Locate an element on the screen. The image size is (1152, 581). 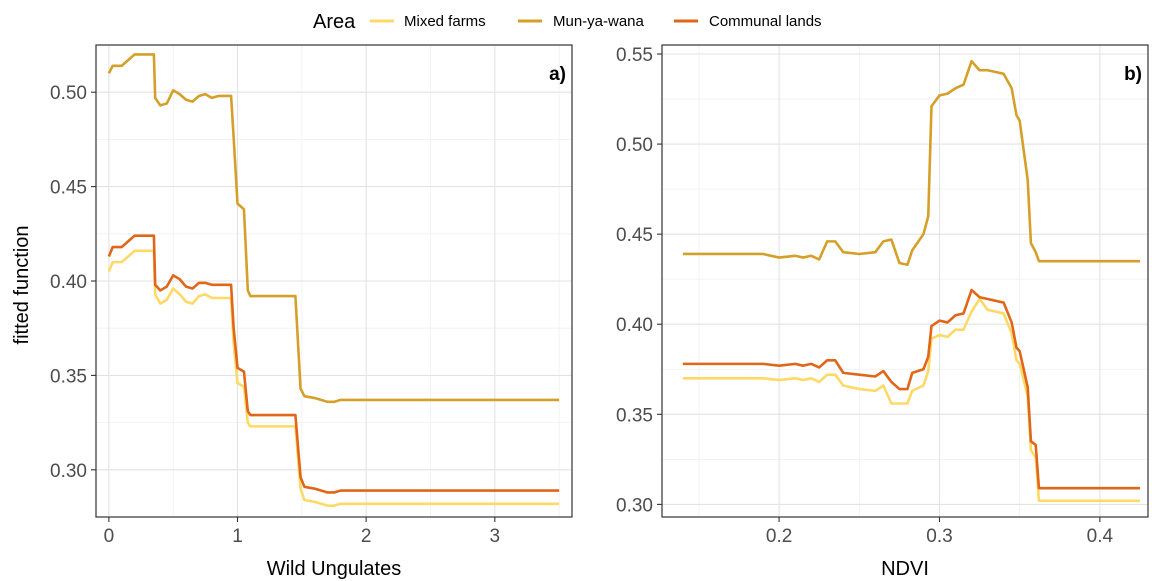
panel-b-y-tick-label: 0.50 is located at coordinates (634, 145).